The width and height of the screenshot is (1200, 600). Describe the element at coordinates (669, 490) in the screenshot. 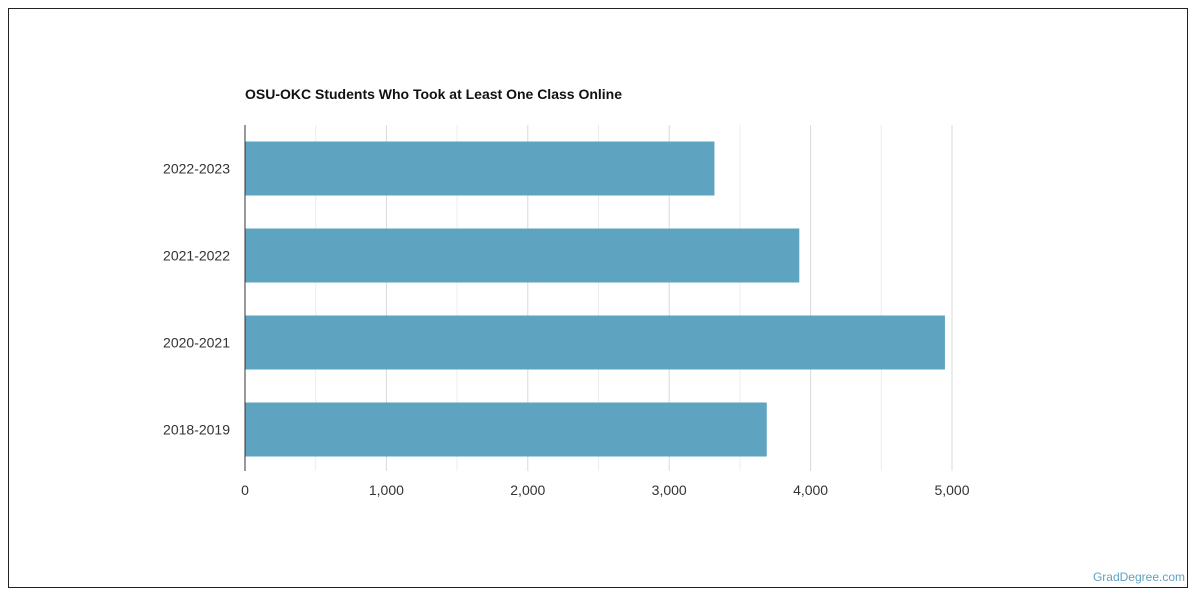

I see `x-tick-label: 3,000` at that location.